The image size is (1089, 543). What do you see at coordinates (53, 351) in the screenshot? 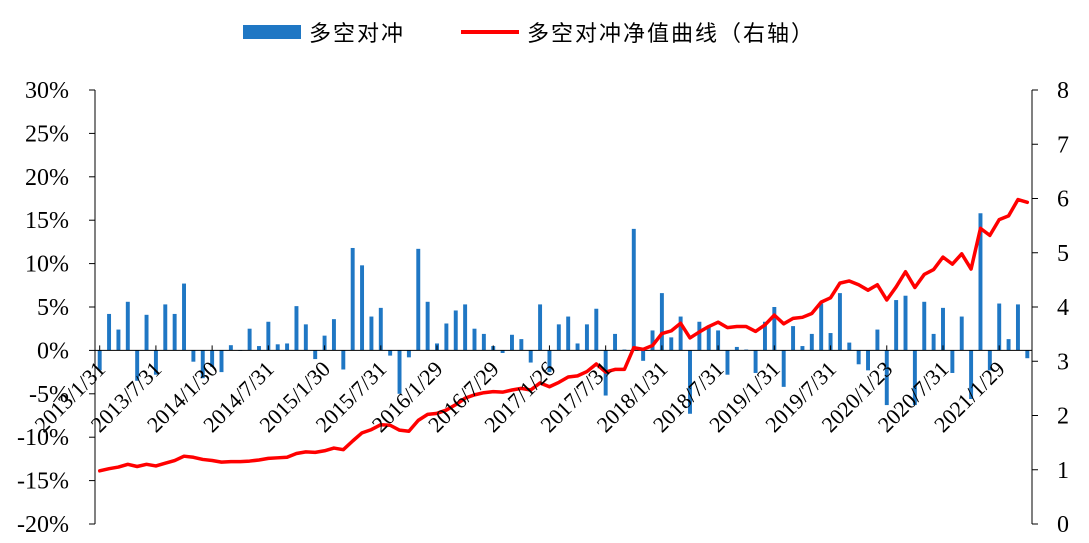
I see `left-tick-label: 0%` at bounding box center [53, 351].